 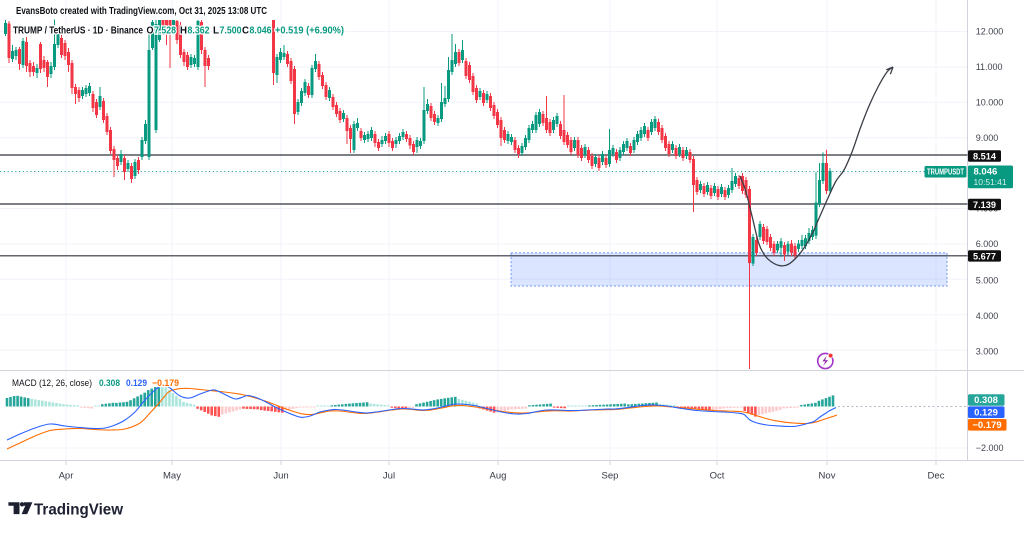 I want to click on svg-text: MACD (12, 26, close), so click(x=52, y=383).